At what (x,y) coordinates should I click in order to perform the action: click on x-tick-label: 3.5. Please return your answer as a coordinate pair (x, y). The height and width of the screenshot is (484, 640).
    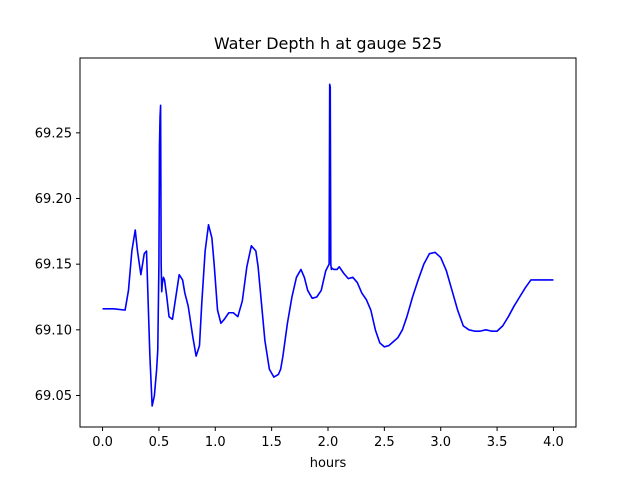
    Looking at the image, I should click on (497, 442).